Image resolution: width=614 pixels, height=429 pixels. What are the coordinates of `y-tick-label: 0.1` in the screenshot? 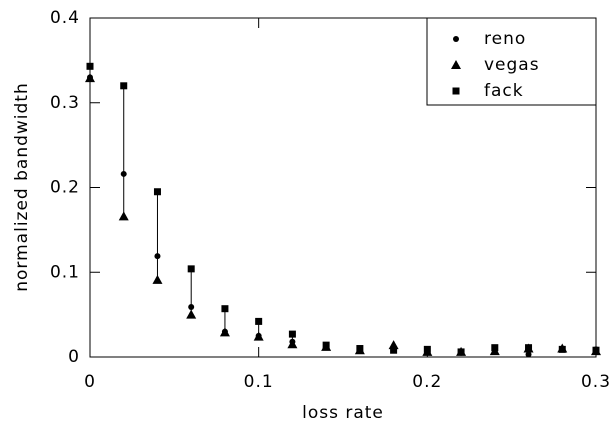 It's located at (65, 272).